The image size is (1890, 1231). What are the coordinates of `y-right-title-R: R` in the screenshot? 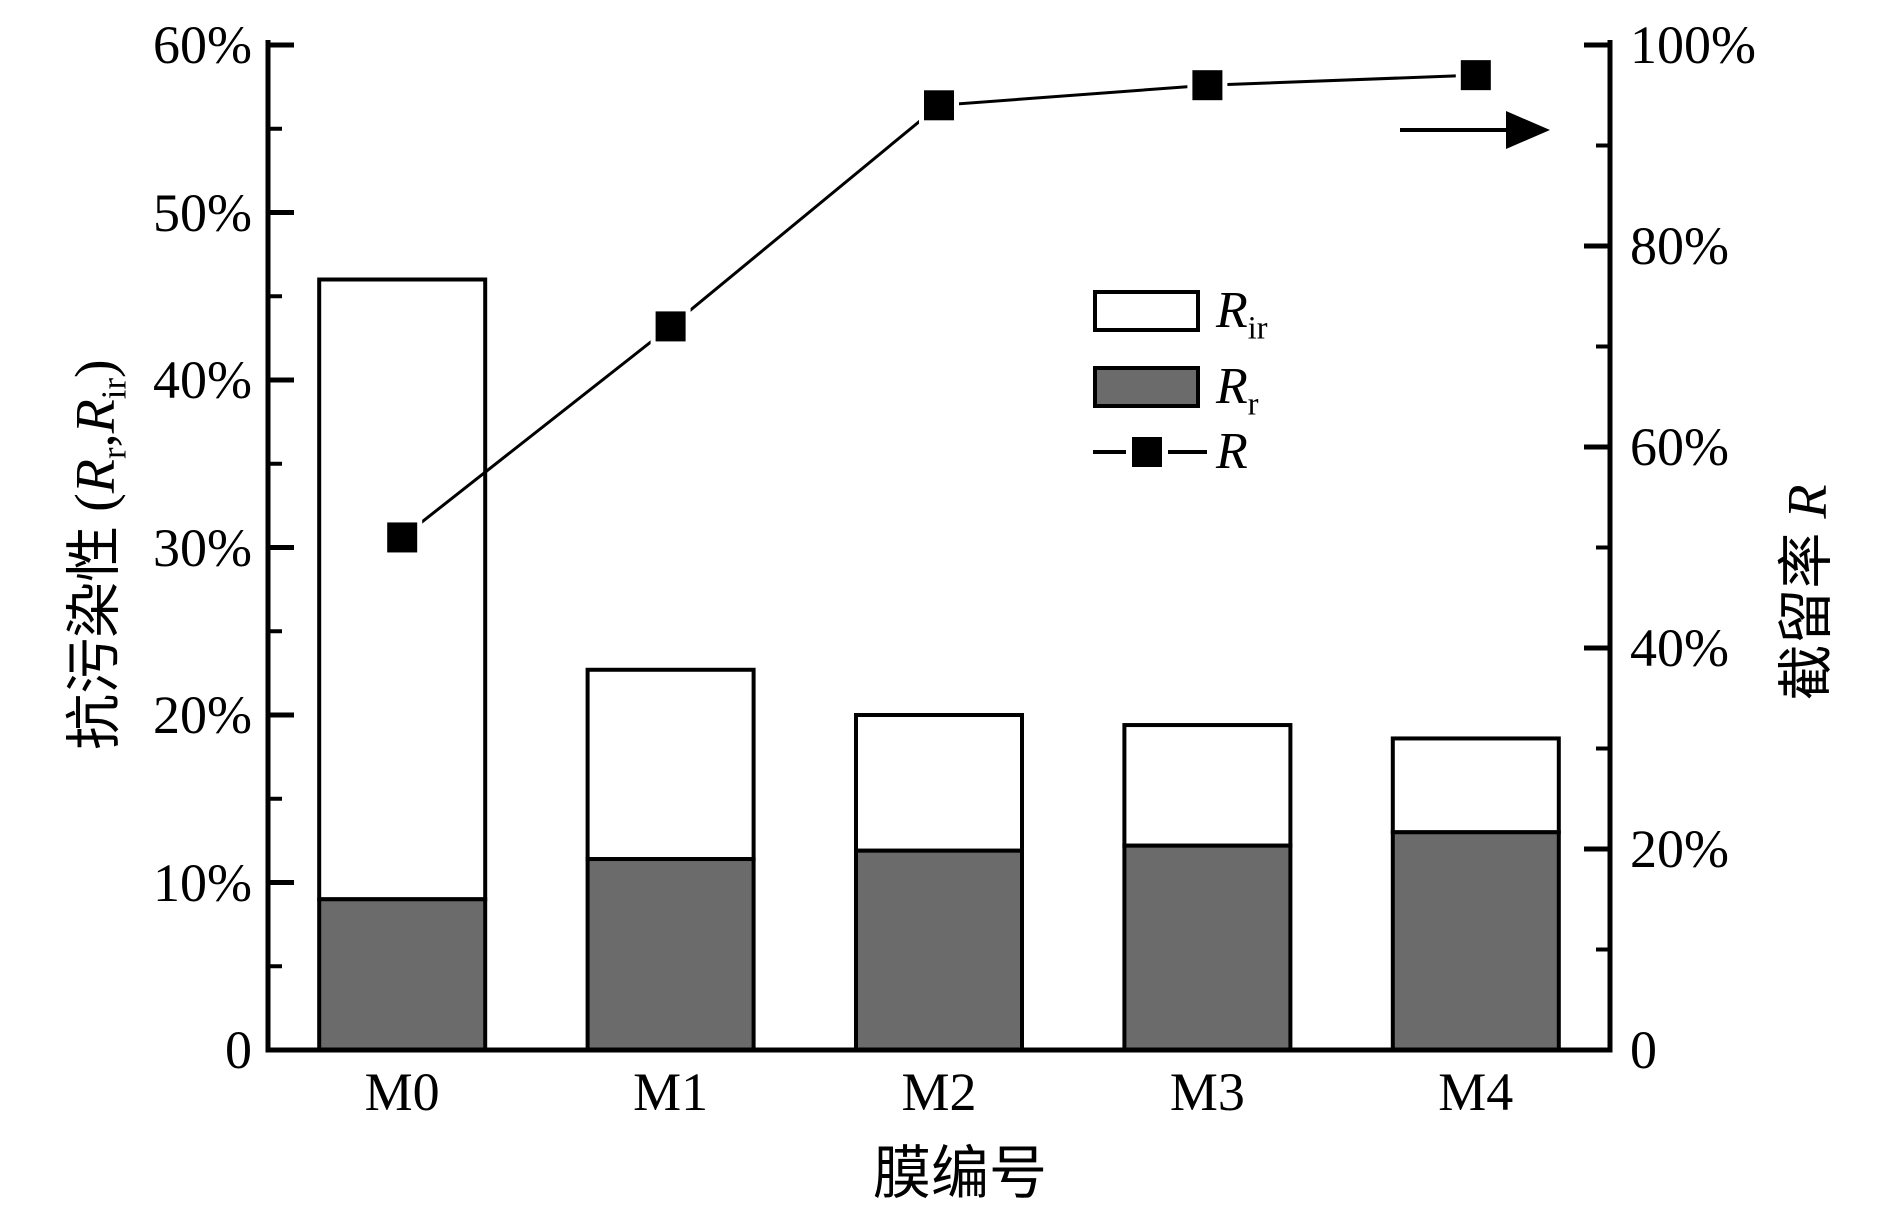 It's located at (1807, 501).